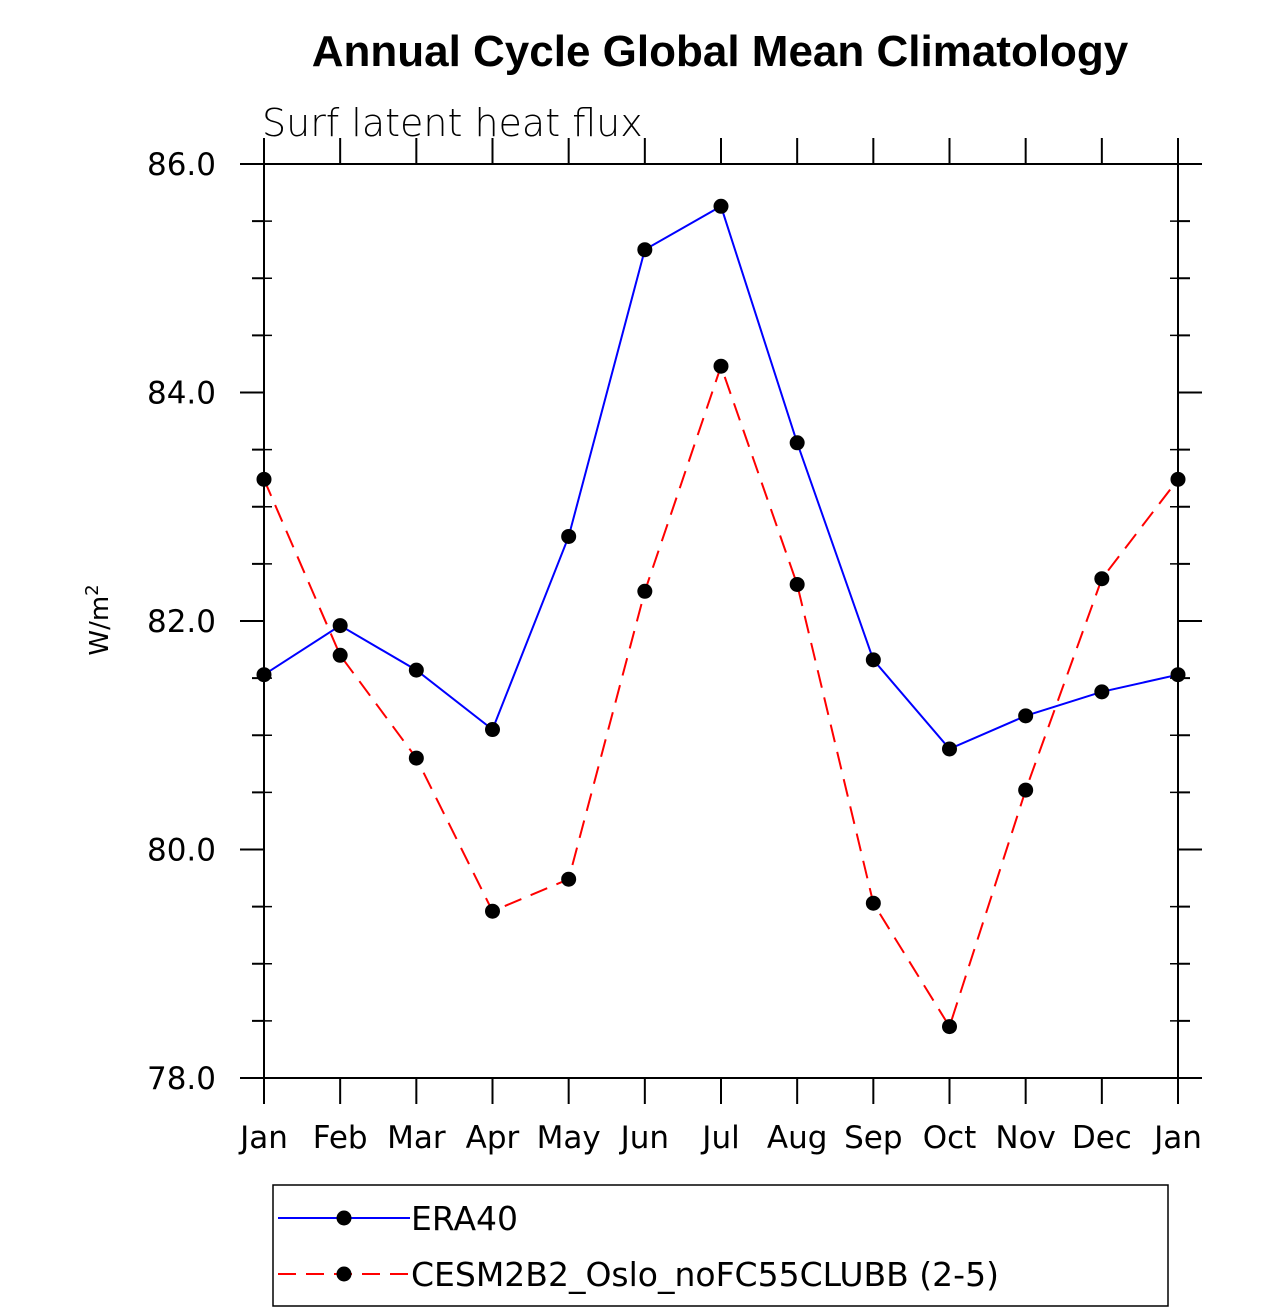 This screenshot has height=1312, width=1285. I want to click on x-tick-label: Jun, so click(644, 1138).